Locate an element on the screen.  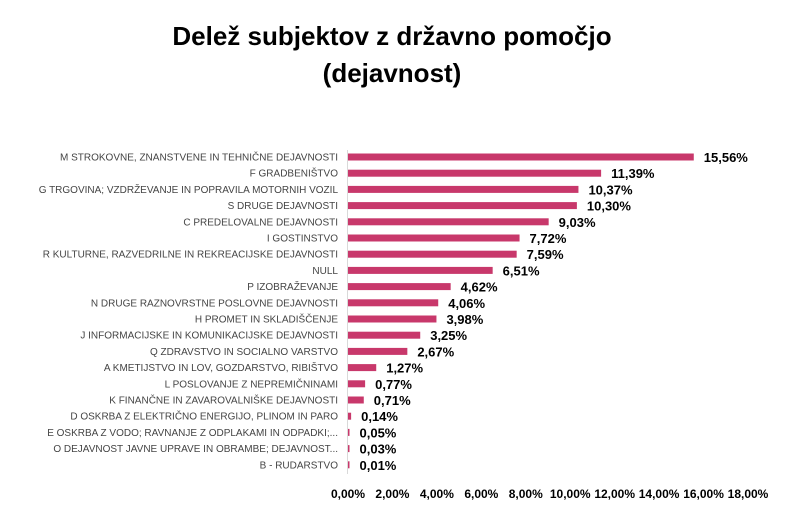
category-label: I GOSTINSTVO is located at coordinates (302, 239).